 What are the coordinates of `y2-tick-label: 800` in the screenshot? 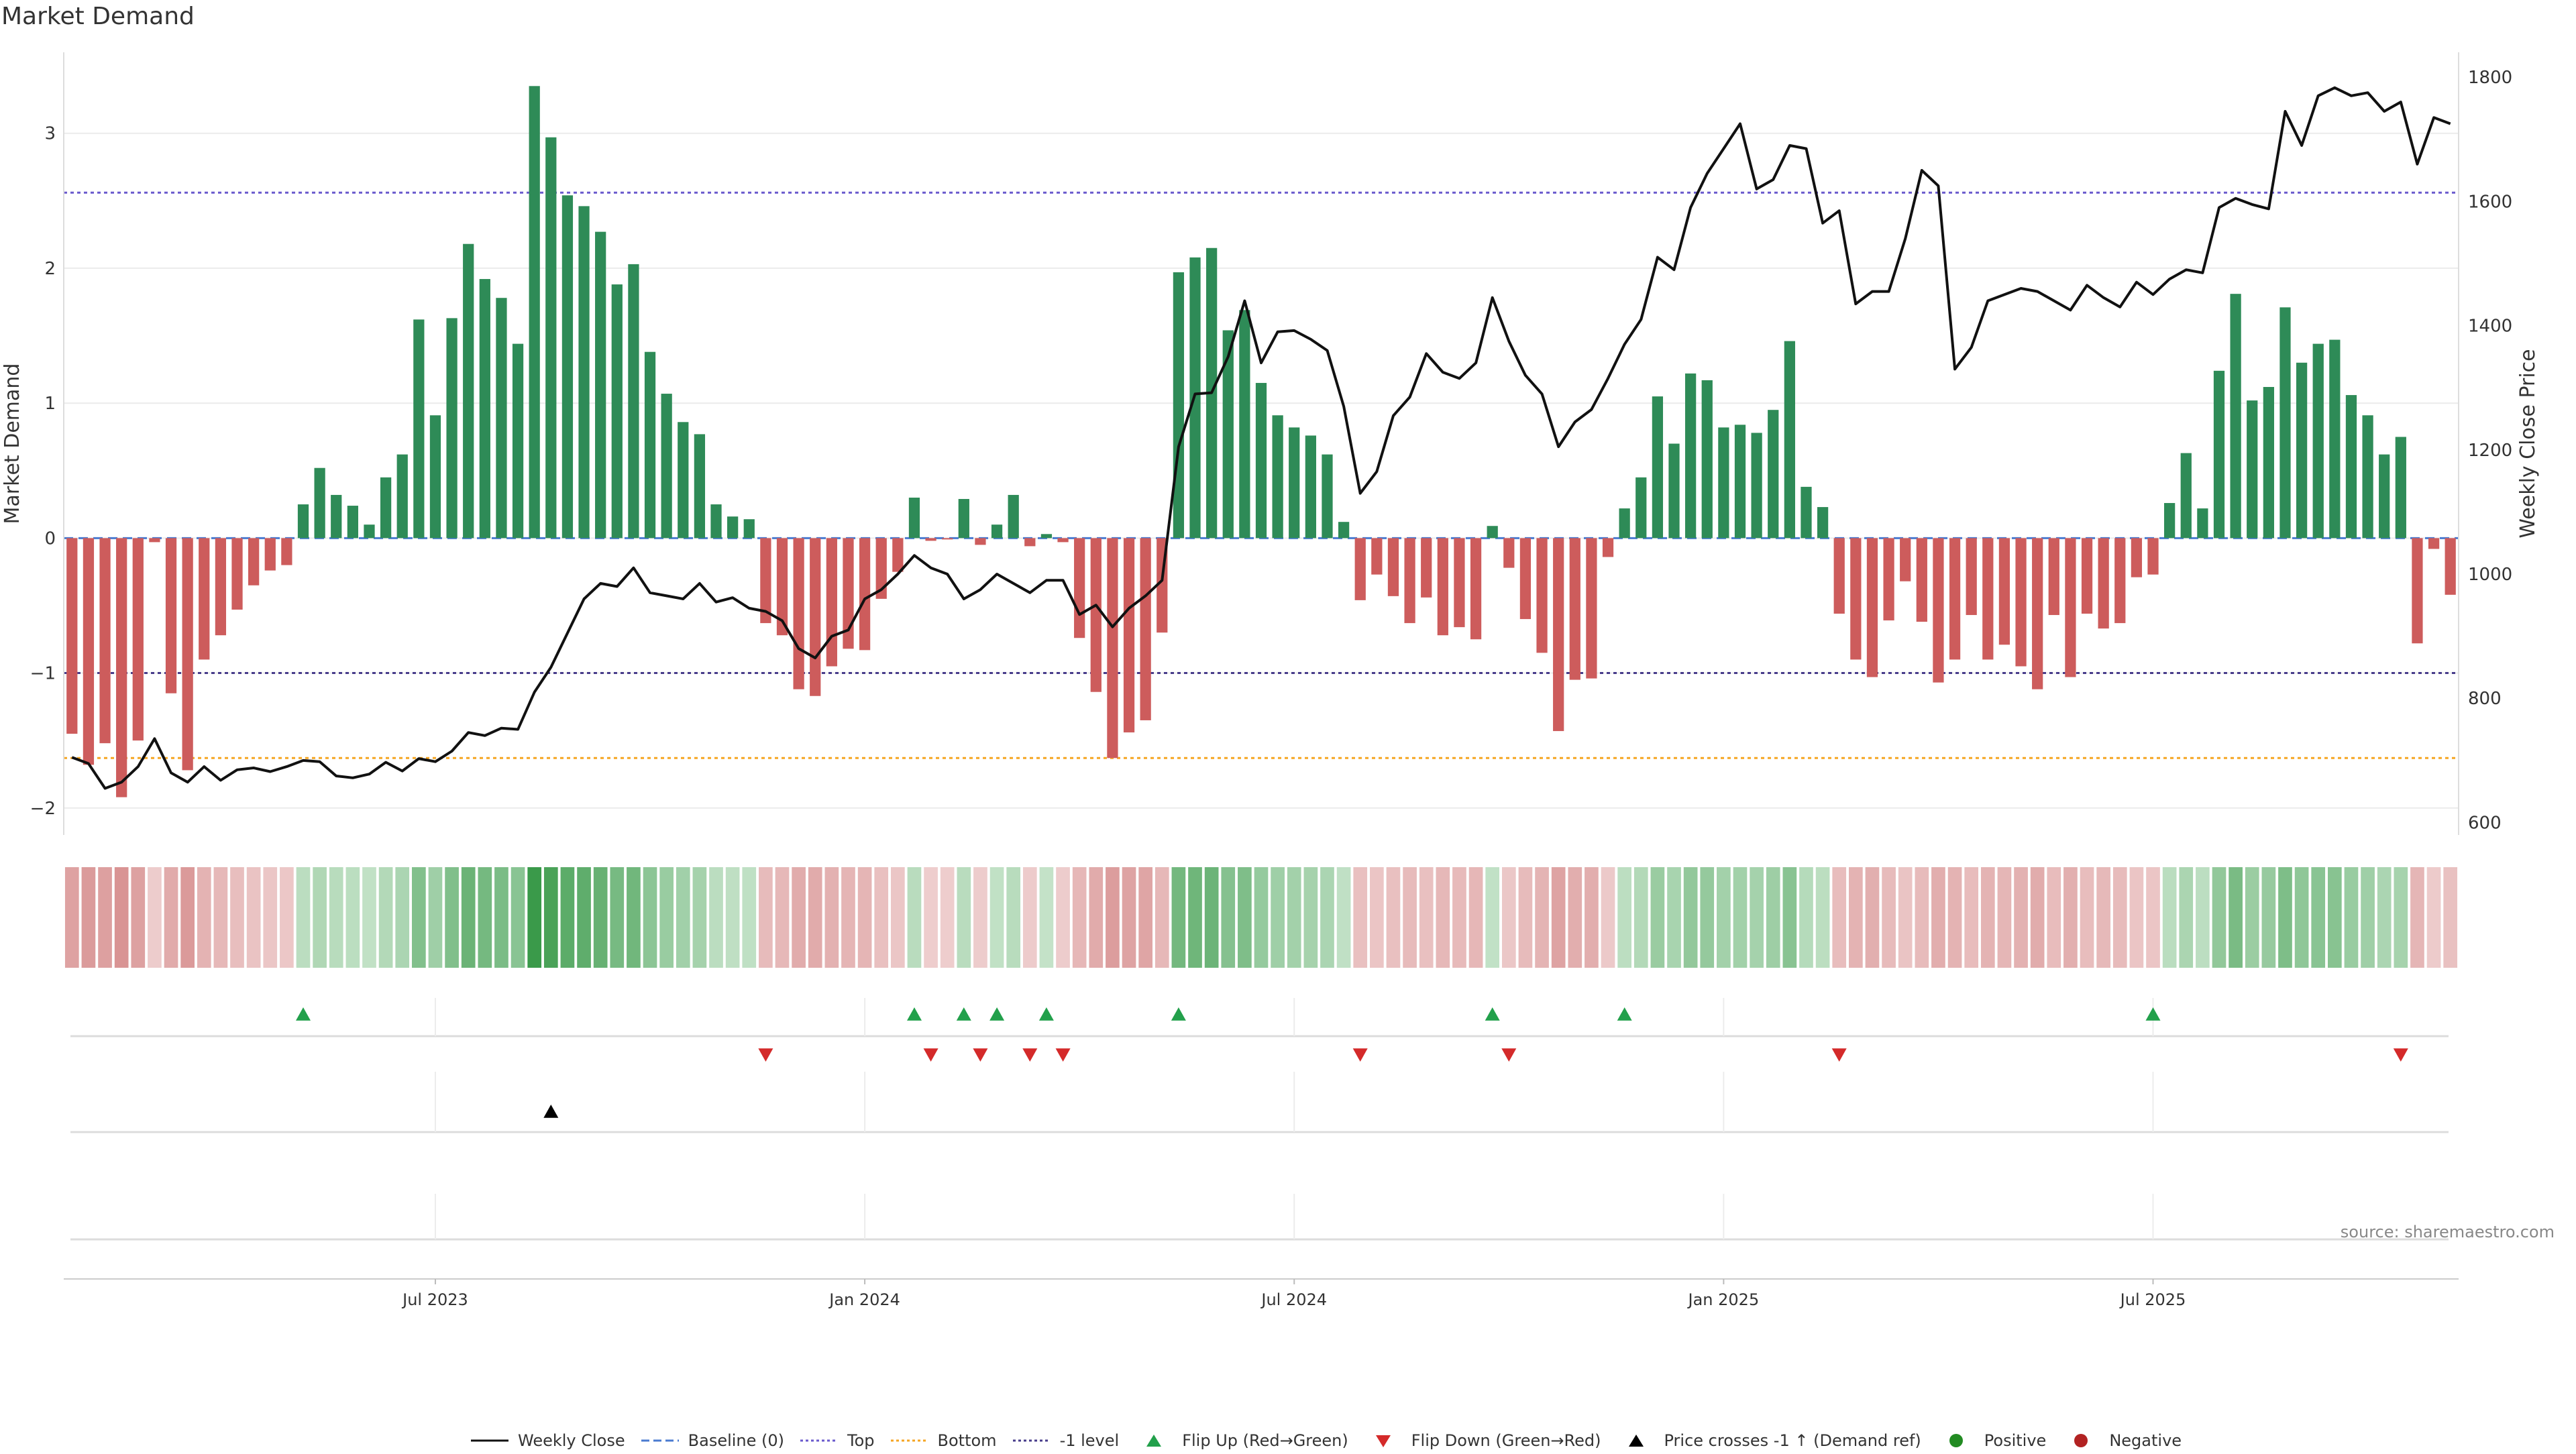 It's located at (2485, 699).